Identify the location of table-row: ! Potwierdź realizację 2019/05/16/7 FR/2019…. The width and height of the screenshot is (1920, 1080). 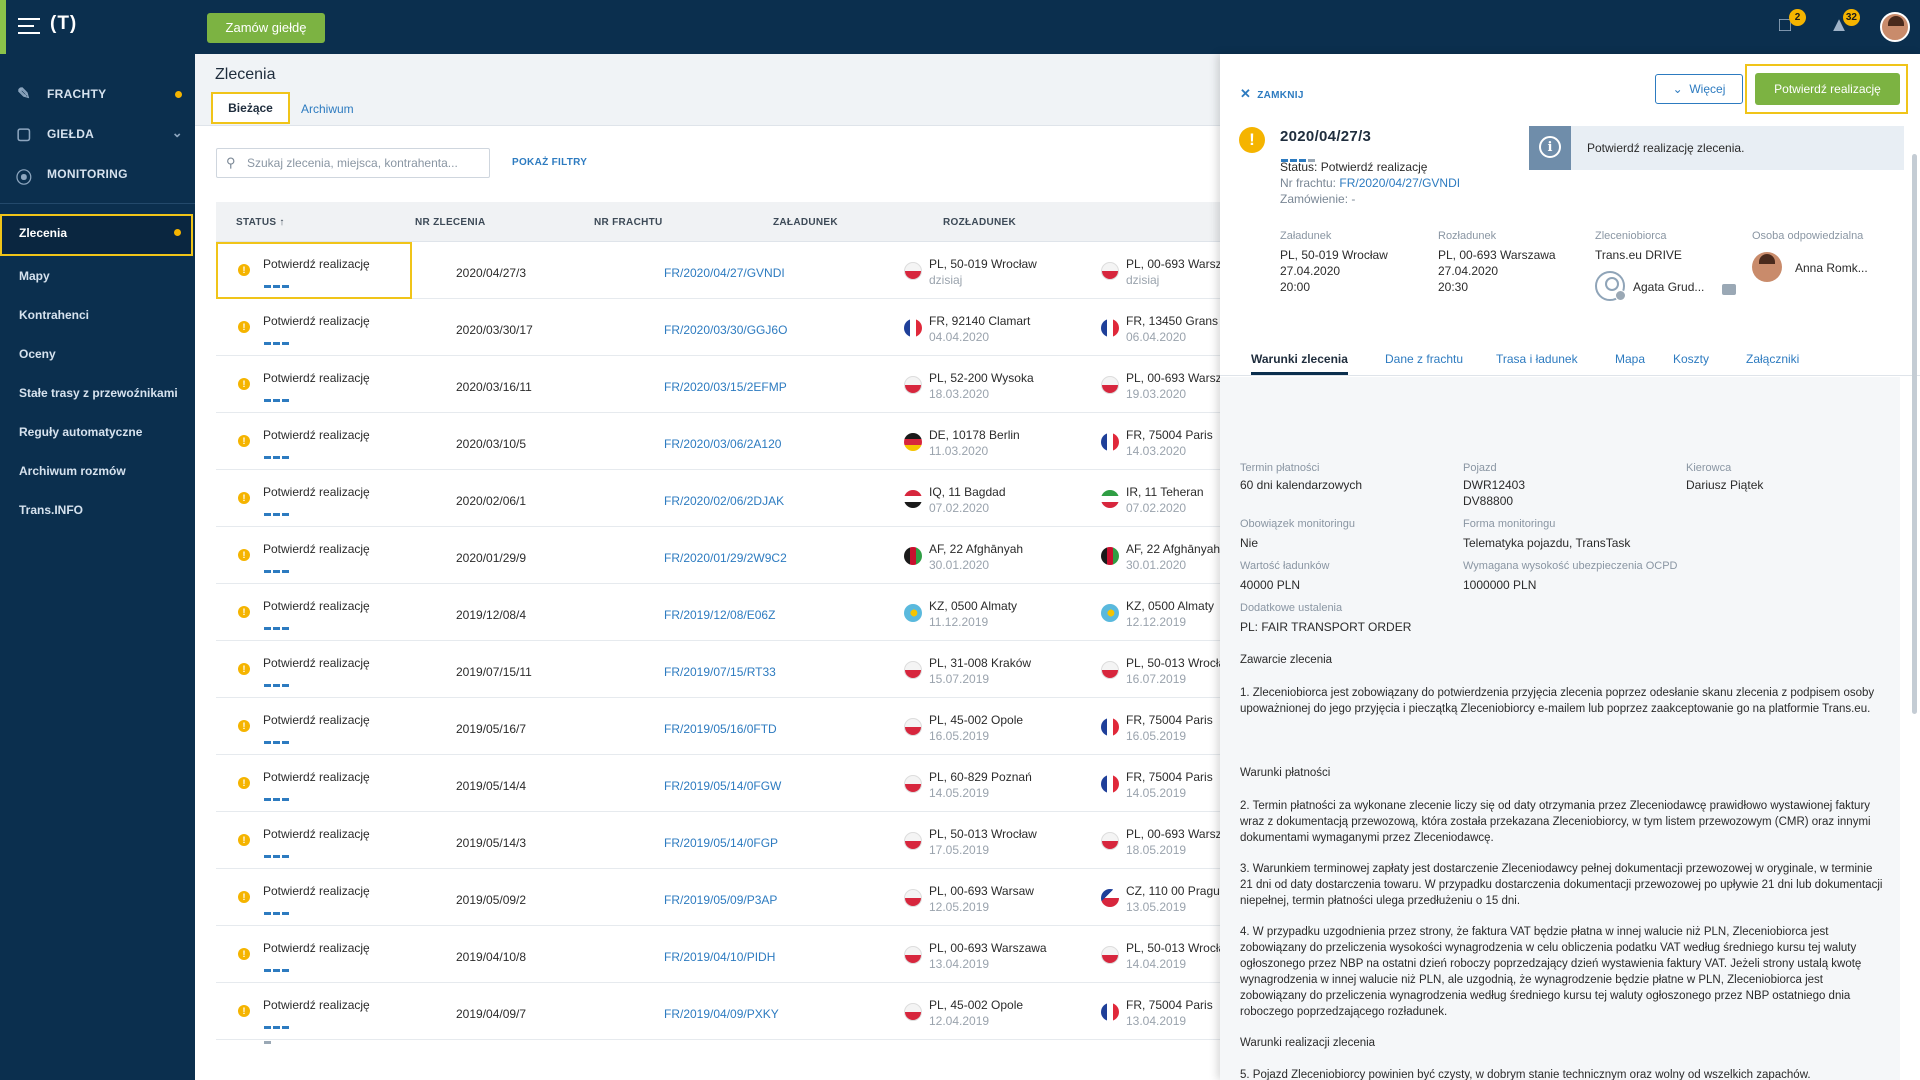
(718, 728).